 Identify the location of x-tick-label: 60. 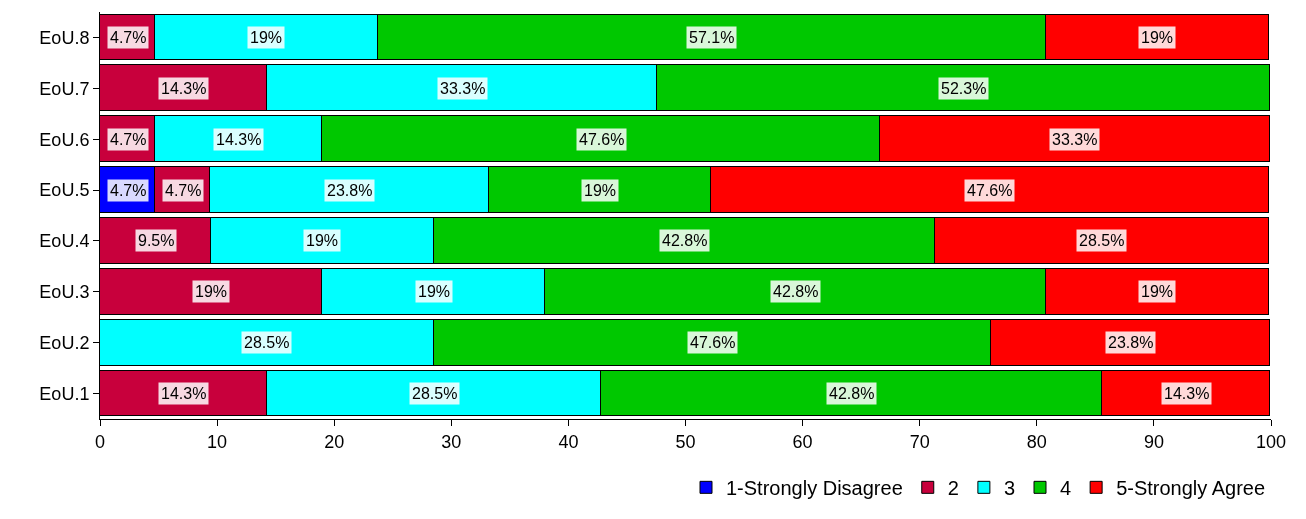
(802, 441).